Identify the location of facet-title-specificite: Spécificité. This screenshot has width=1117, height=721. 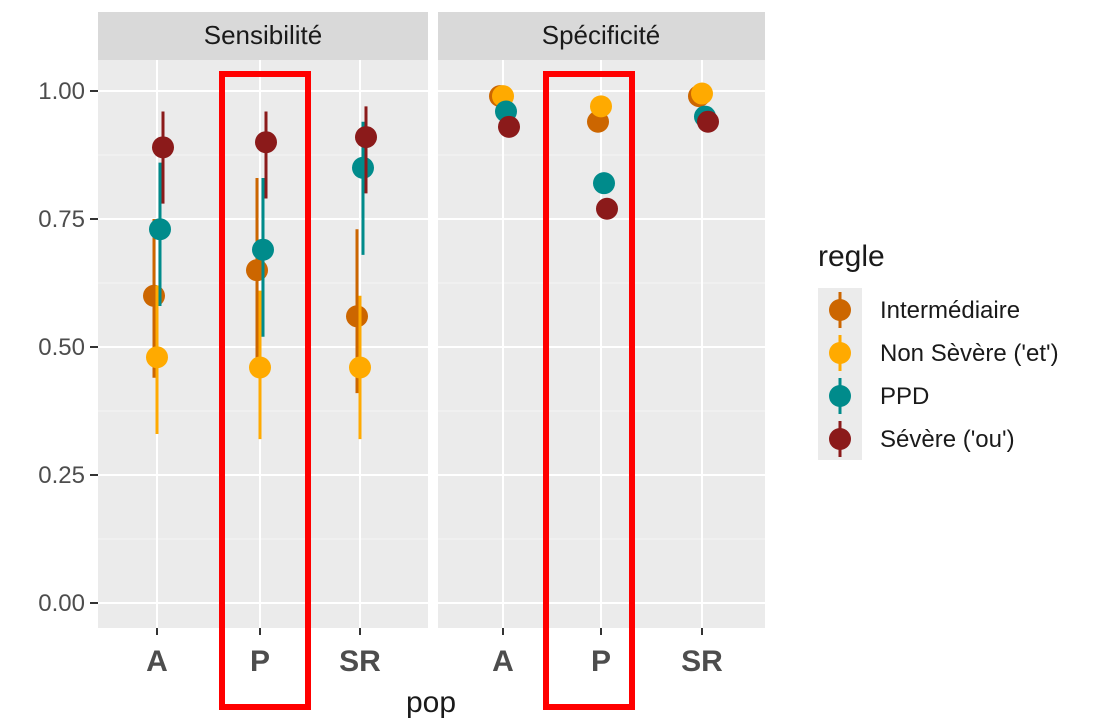
(601, 35).